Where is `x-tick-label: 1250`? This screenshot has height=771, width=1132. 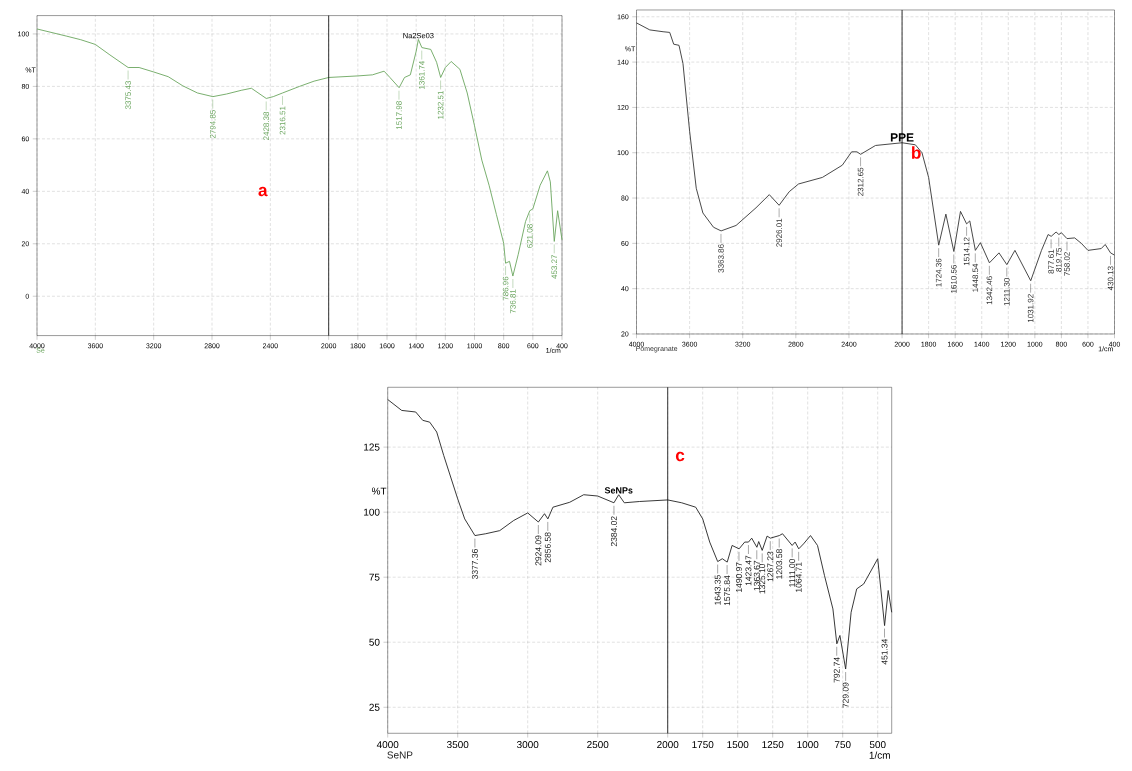
x-tick-label: 1250 is located at coordinates (773, 745).